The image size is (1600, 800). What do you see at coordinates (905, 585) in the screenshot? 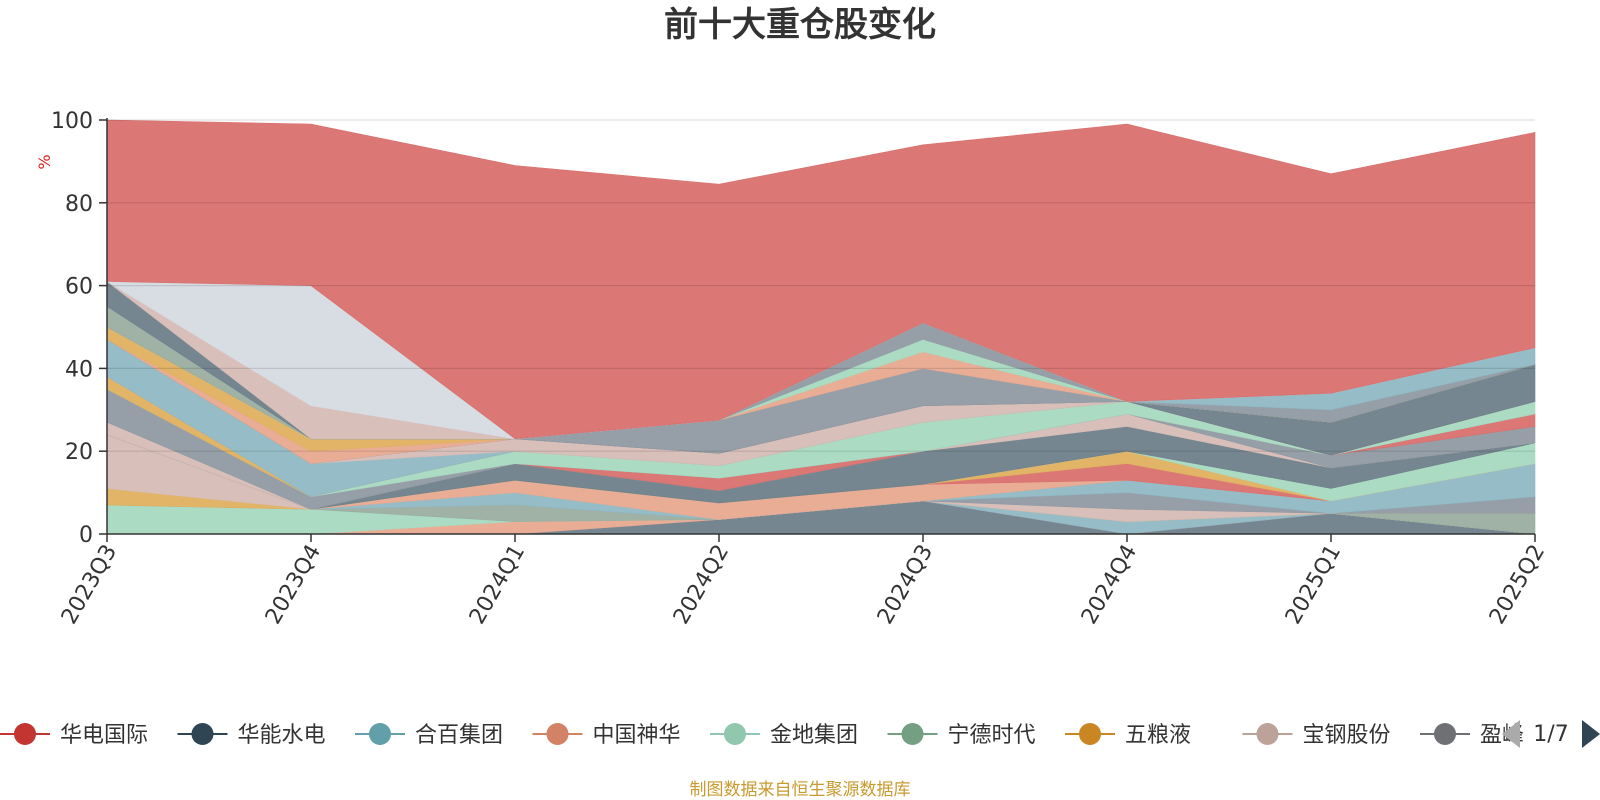
I see `x-tick-label: 2024Q3` at bounding box center [905, 585].